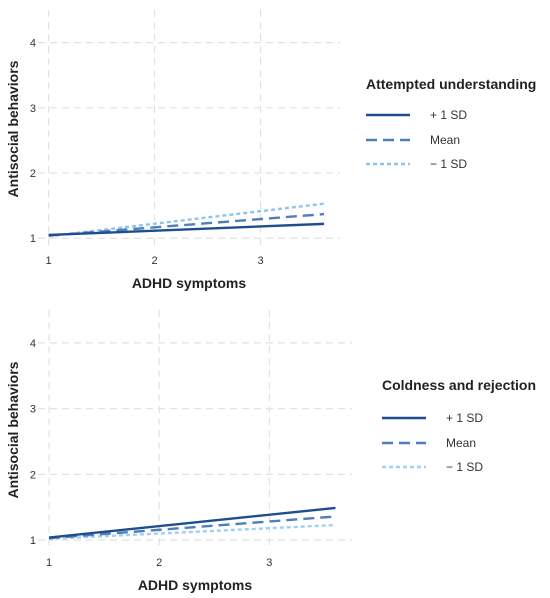 Image resolution: width=550 pixels, height=598 pixels. What do you see at coordinates (451, 84) in the screenshot?
I see `legend-title: Attempted understanding` at bounding box center [451, 84].